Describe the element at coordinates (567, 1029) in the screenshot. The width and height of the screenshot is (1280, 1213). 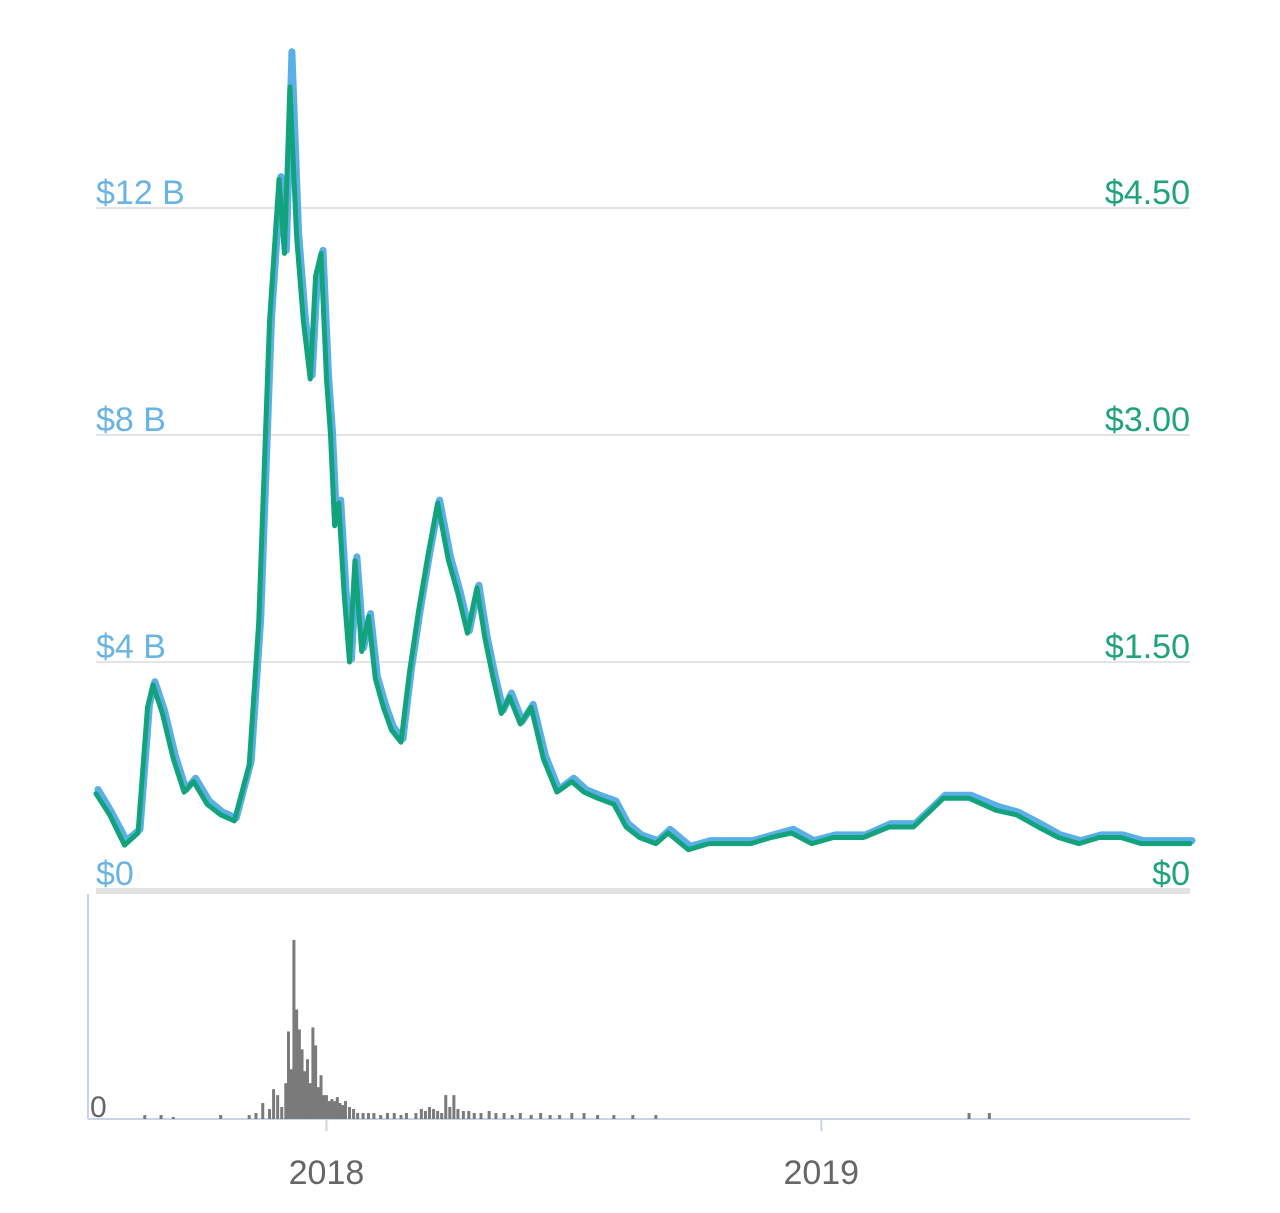
I see `volume-bars` at that location.